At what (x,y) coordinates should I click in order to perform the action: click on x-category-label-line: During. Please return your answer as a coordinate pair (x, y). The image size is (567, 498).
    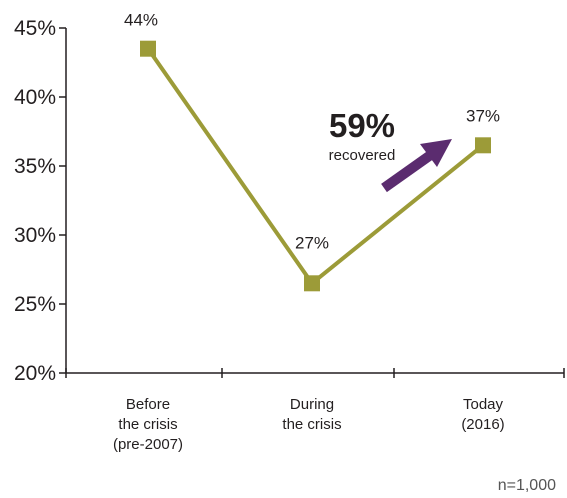
    Looking at the image, I should click on (312, 404).